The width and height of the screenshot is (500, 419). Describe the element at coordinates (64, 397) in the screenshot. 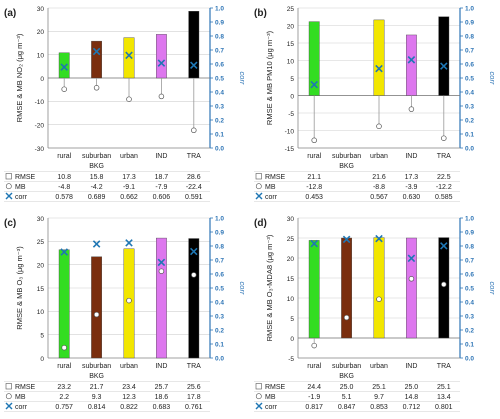

I see `table-cell: 2.2` at that location.